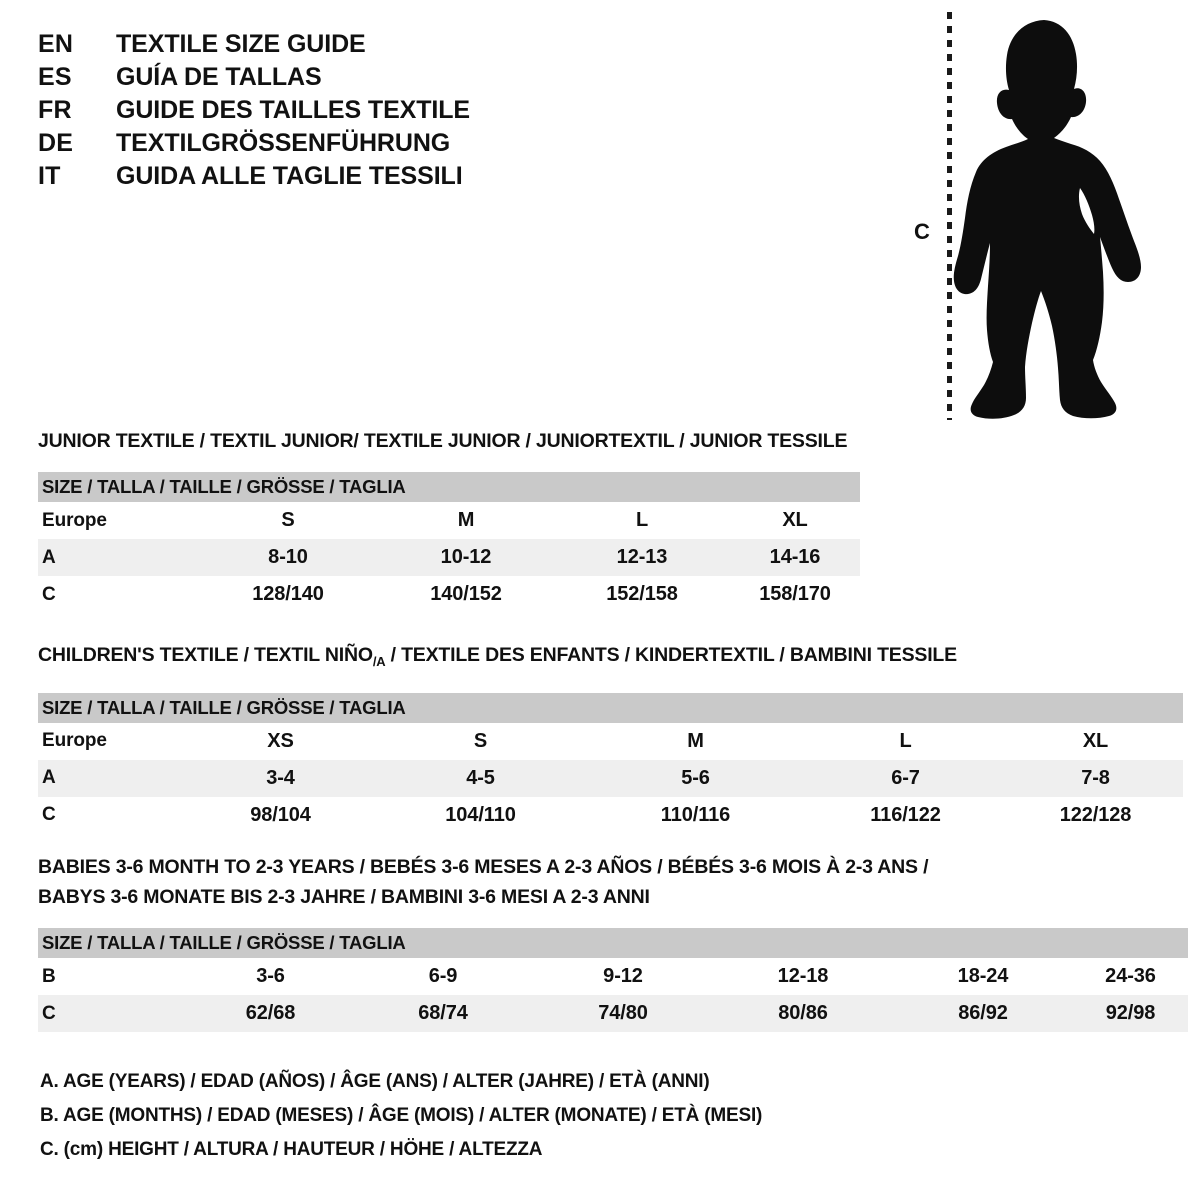 Image resolution: width=1200 pixels, height=1200 pixels. I want to click on children-table-row-c: C 98/104 104/110 110/116 116/122 122/128, so click(610, 815).